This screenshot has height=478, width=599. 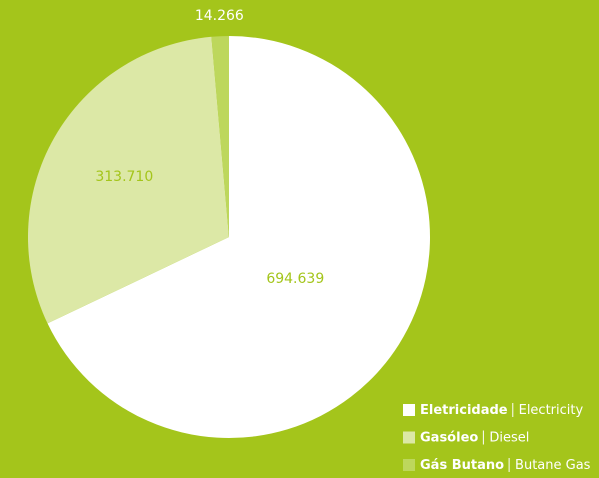 What do you see at coordinates (553, 465) in the screenshot?
I see `legend-name-en: Butane Gas` at bounding box center [553, 465].